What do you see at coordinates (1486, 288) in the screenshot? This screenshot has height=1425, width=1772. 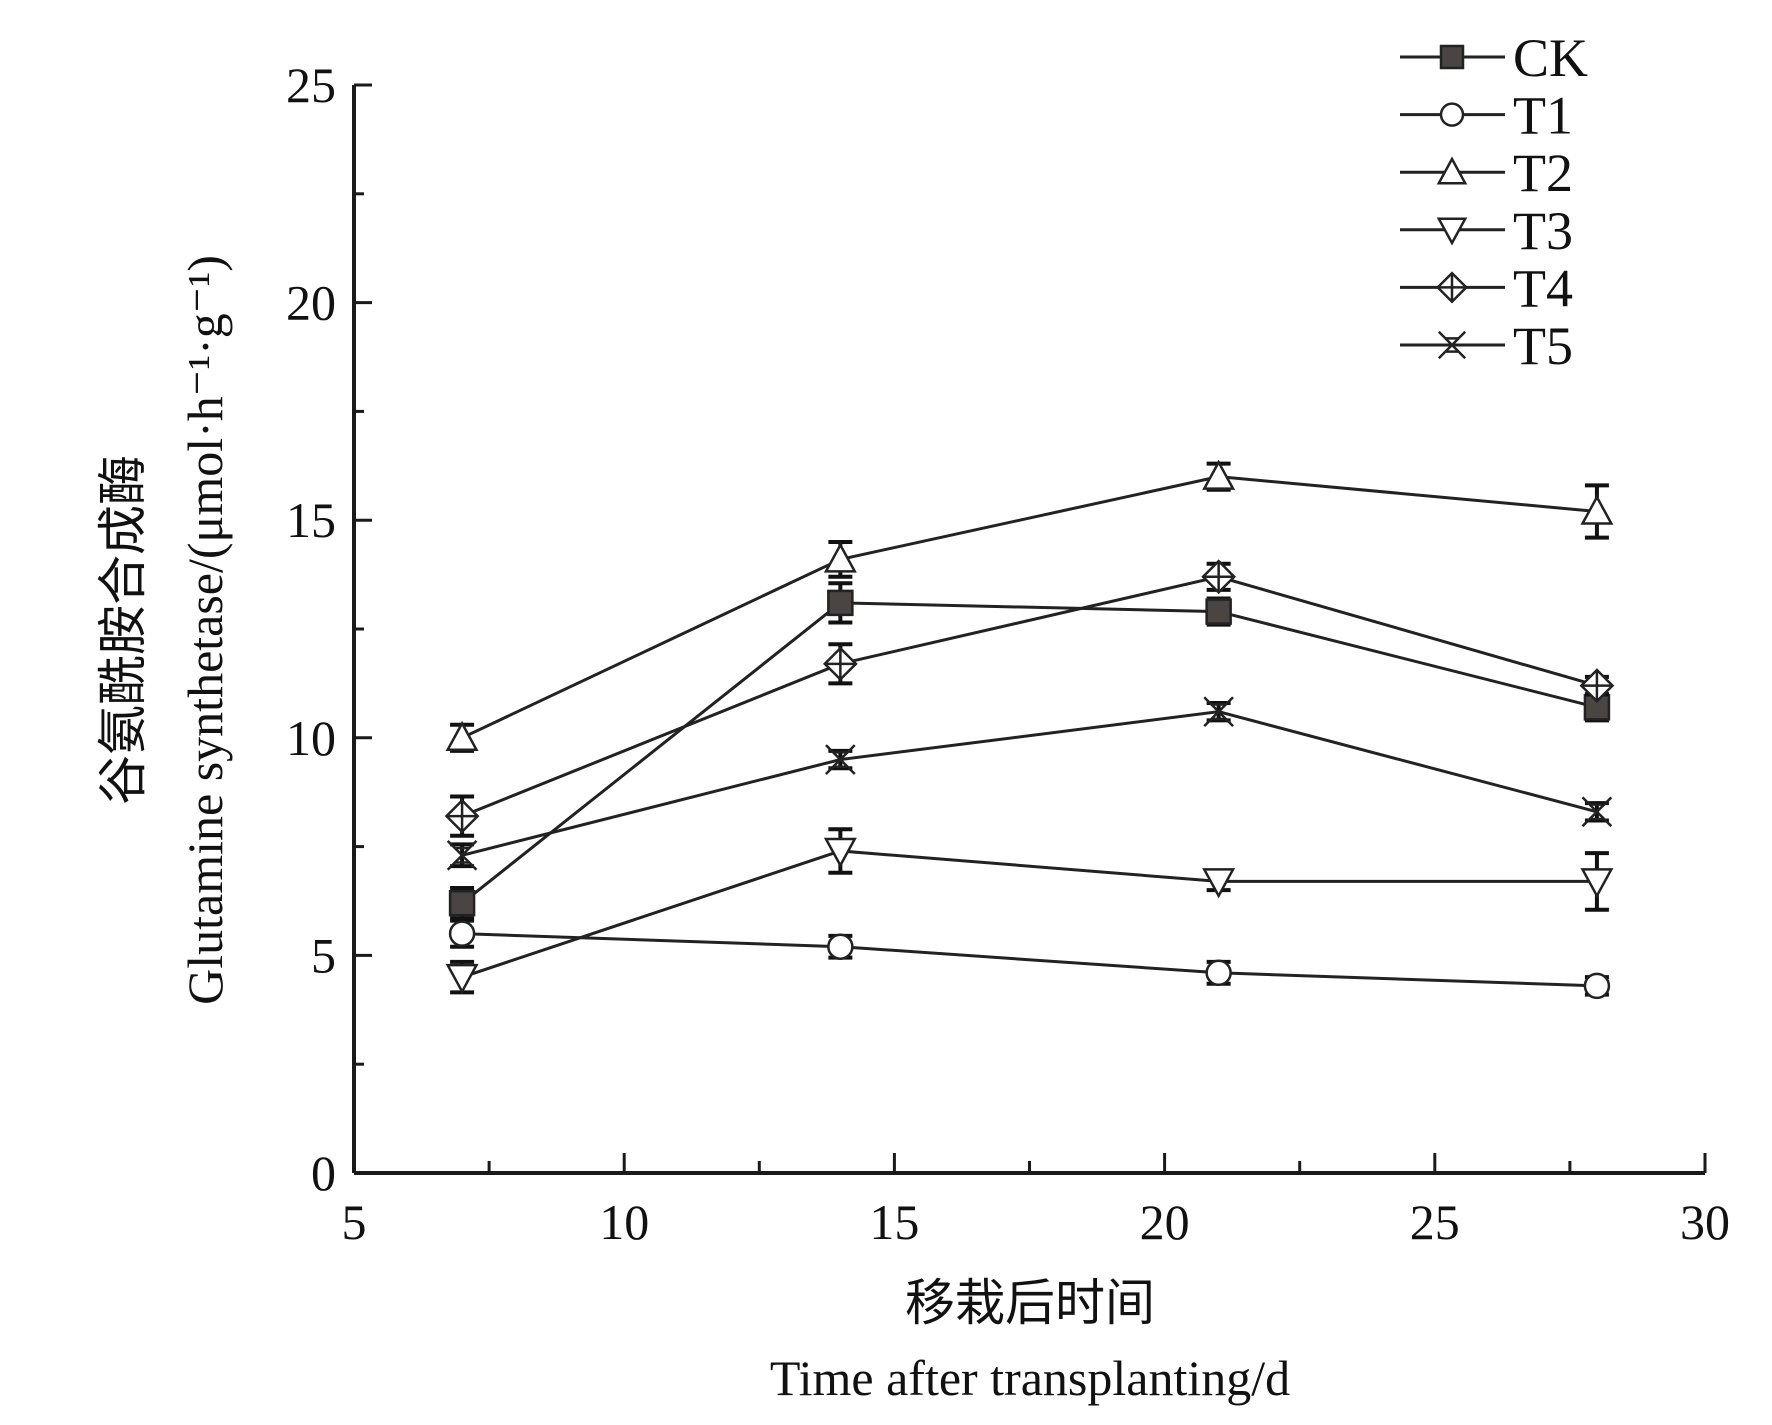 I see `legend-item-t4: T4` at bounding box center [1486, 288].